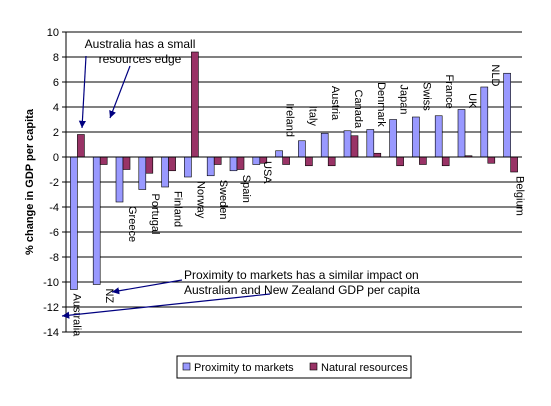  I want to click on bar-proximity-nld, so click(484, 122).